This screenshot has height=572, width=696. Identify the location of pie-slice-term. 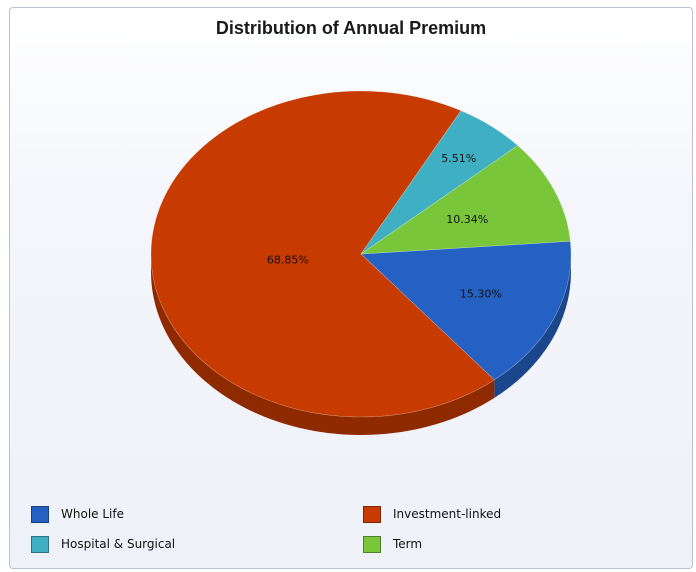
(465, 200).